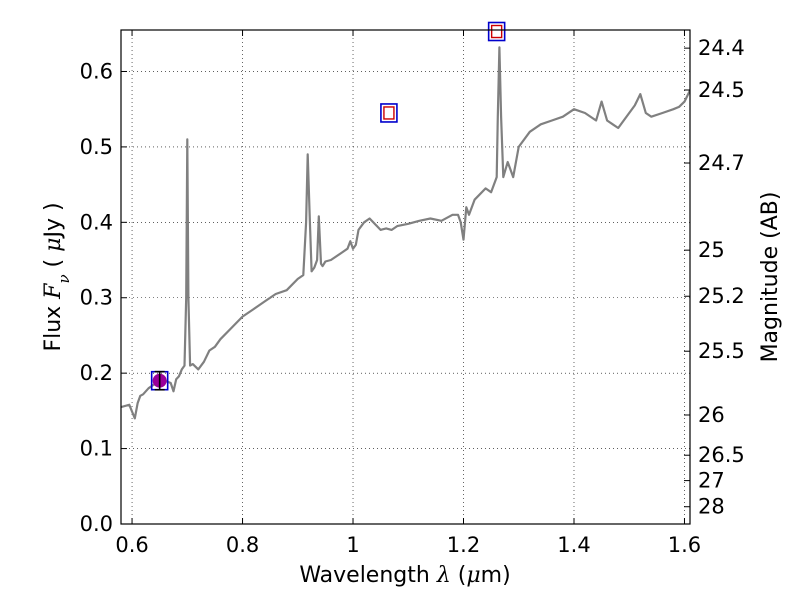  What do you see at coordinates (463, 545) in the screenshot?
I see `x-tick-label: 1.2` at bounding box center [463, 545].